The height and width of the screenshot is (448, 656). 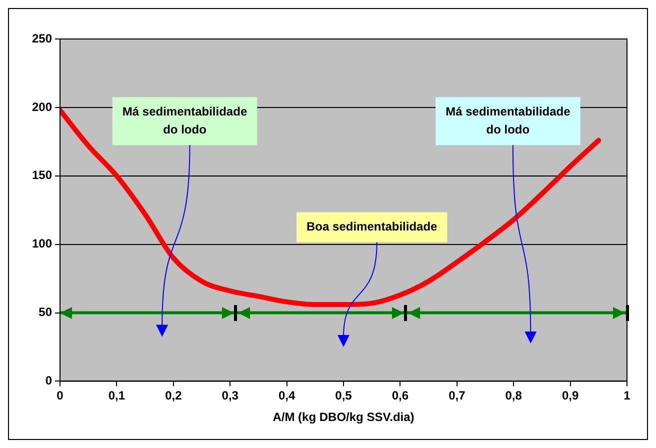 What do you see at coordinates (627, 395) in the screenshot?
I see `x-tick-label: 1` at bounding box center [627, 395].